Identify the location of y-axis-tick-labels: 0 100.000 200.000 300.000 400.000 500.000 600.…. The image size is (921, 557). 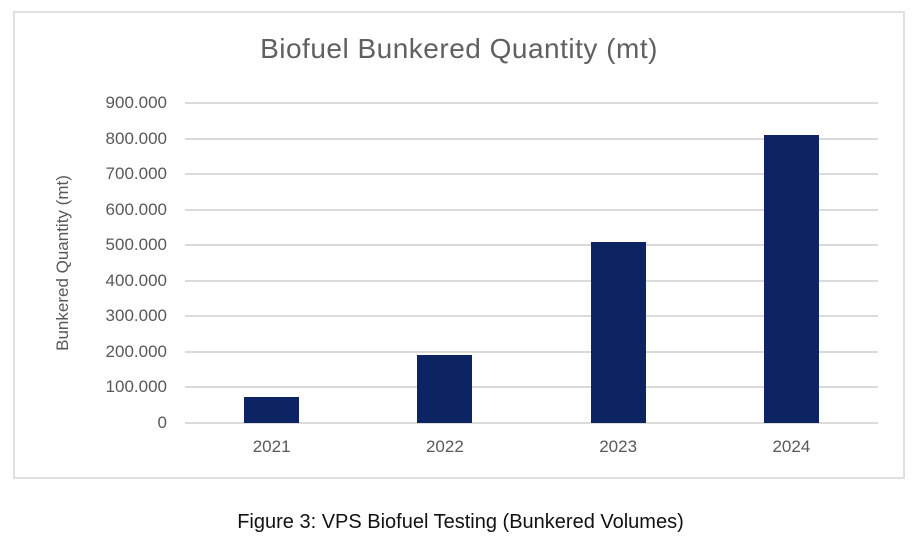
(91, 262).